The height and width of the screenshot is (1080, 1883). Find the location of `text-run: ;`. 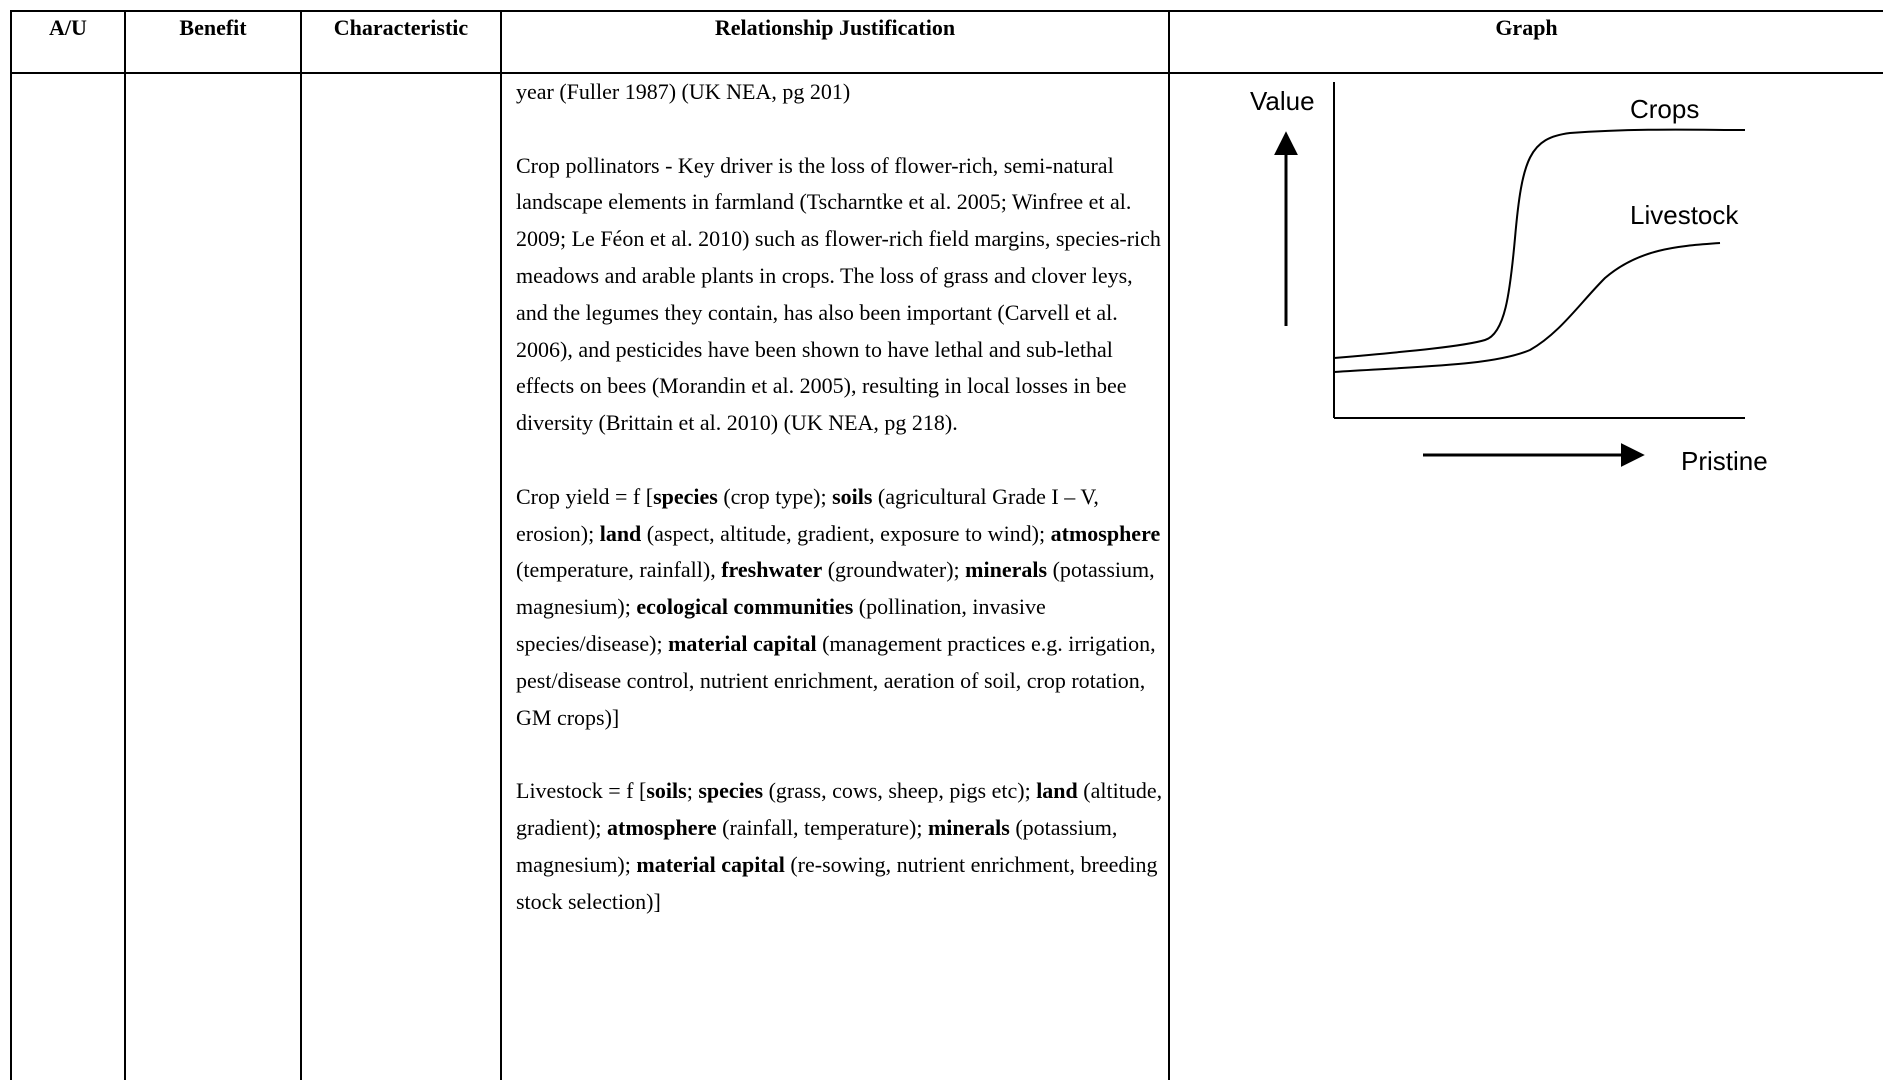

text-run: ; is located at coordinates (692, 791).